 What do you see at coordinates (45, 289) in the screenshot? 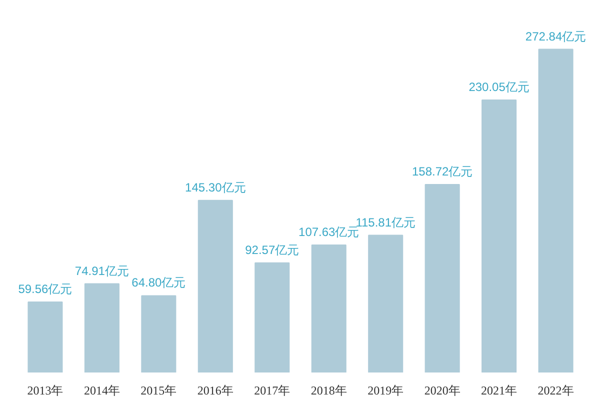
I see `data-label: 59.56亿元` at bounding box center [45, 289].